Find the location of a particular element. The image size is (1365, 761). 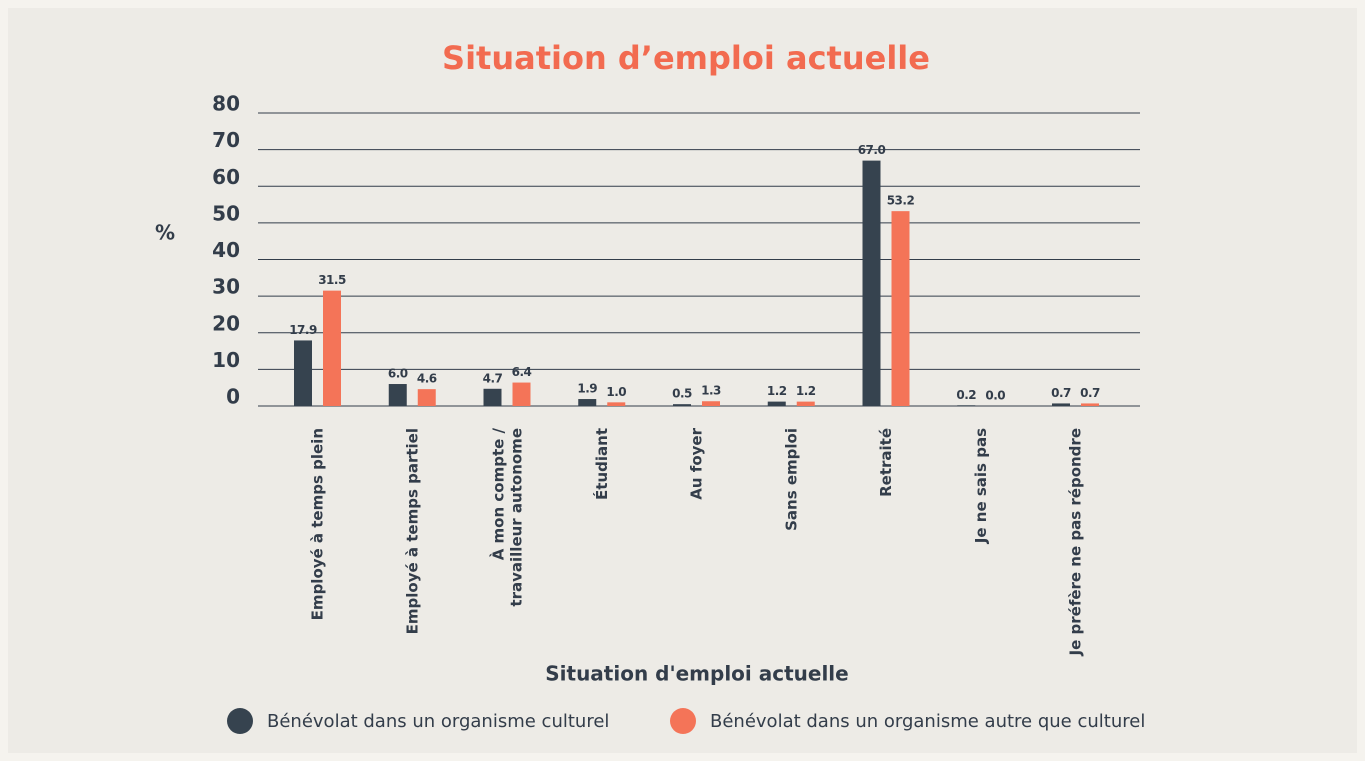

x-tick-label: À mon compte /travailleur autonome is located at coordinates (506, 516).